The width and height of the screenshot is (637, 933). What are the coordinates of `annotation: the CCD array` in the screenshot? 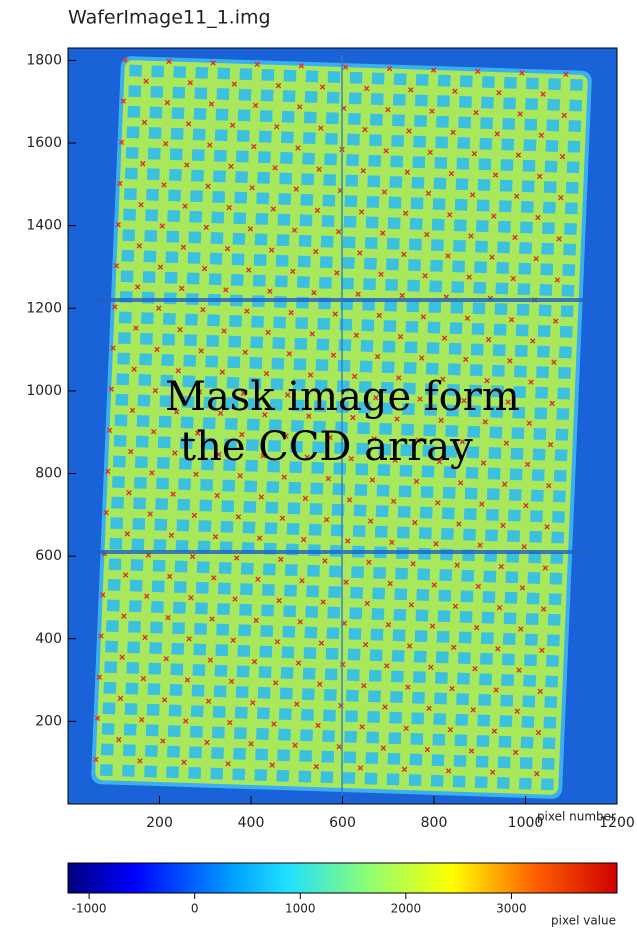 It's located at (326, 447).